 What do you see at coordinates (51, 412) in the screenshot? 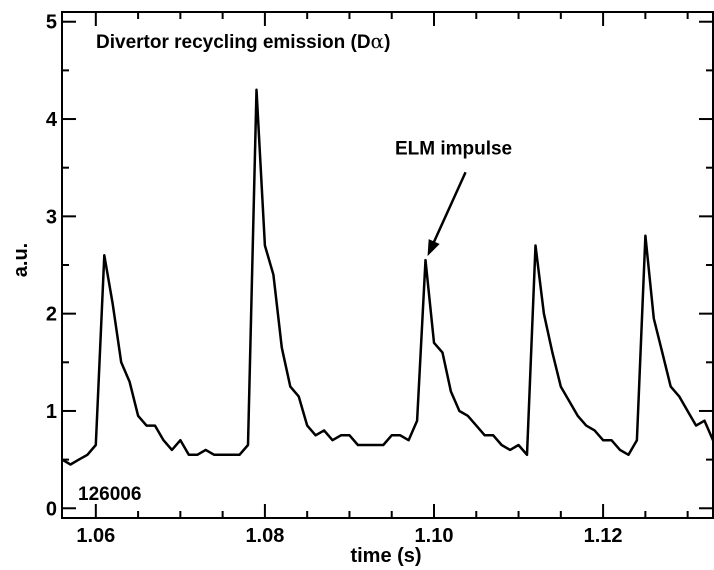
I see `y-tick-label: 1` at bounding box center [51, 412].